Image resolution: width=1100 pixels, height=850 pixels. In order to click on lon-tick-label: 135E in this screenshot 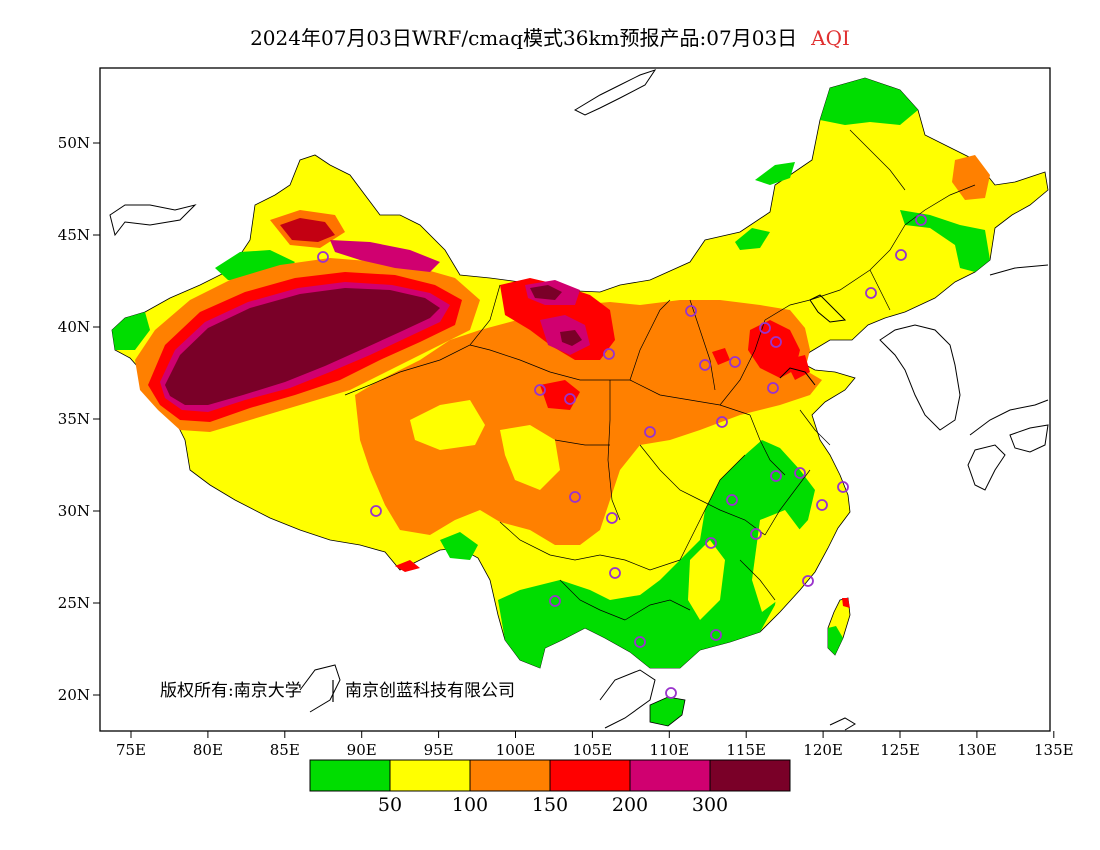, I will do `click(1054, 750)`.